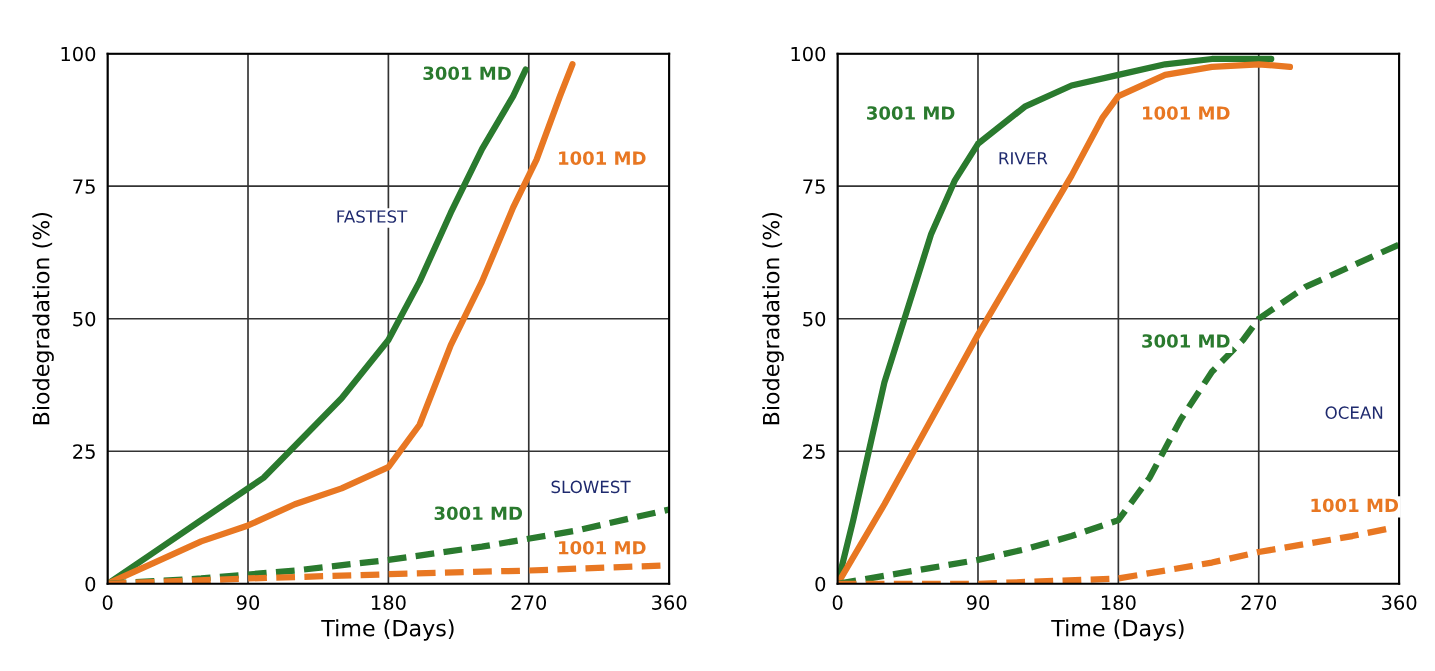 The image size is (1435, 671). Describe the element at coordinates (1023, 158) in the screenshot. I see `annotation: RIVER` at that location.